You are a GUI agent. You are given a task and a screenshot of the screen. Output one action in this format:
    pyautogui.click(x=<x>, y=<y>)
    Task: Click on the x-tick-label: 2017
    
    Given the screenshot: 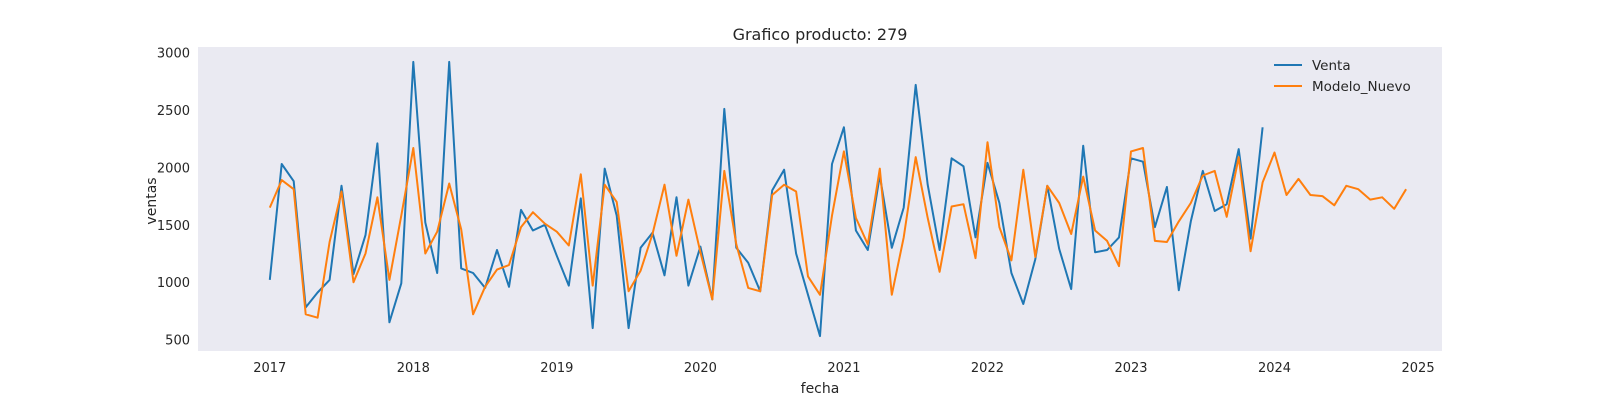 What is the action you would take?
    pyautogui.click(x=269, y=368)
    